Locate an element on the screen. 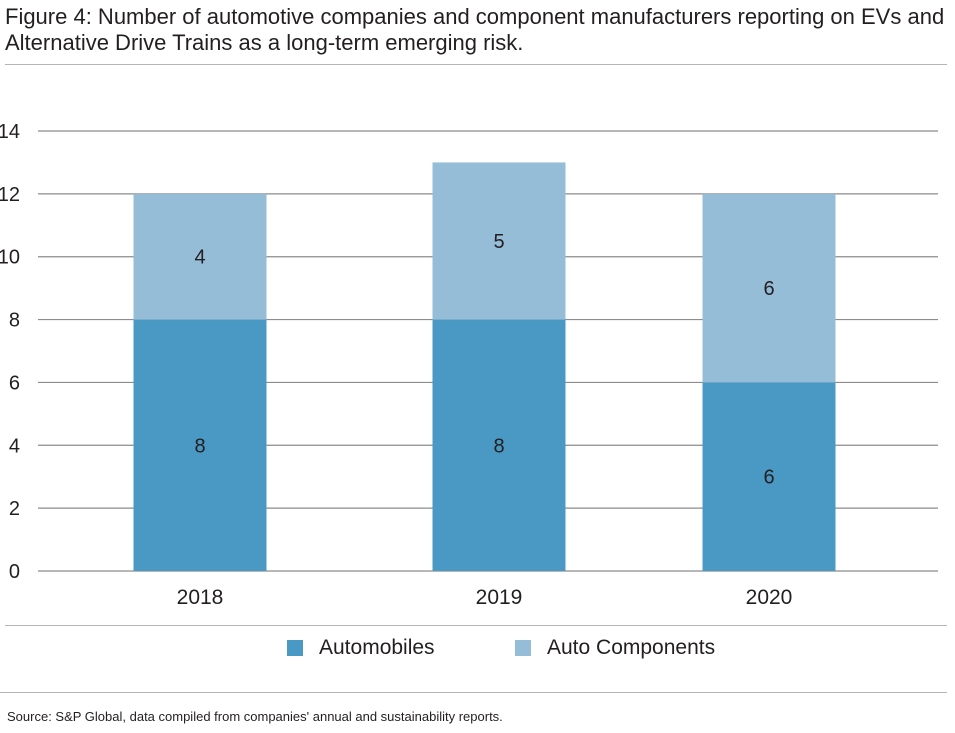 This screenshot has width=955, height=733. source-divider is located at coordinates (473, 692).